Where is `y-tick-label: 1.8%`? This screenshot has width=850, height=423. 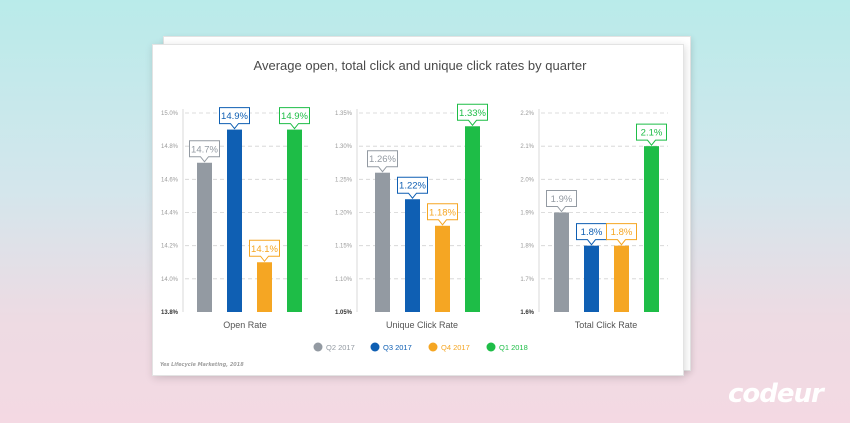
y-tick-label: 1.8% is located at coordinates (527, 247).